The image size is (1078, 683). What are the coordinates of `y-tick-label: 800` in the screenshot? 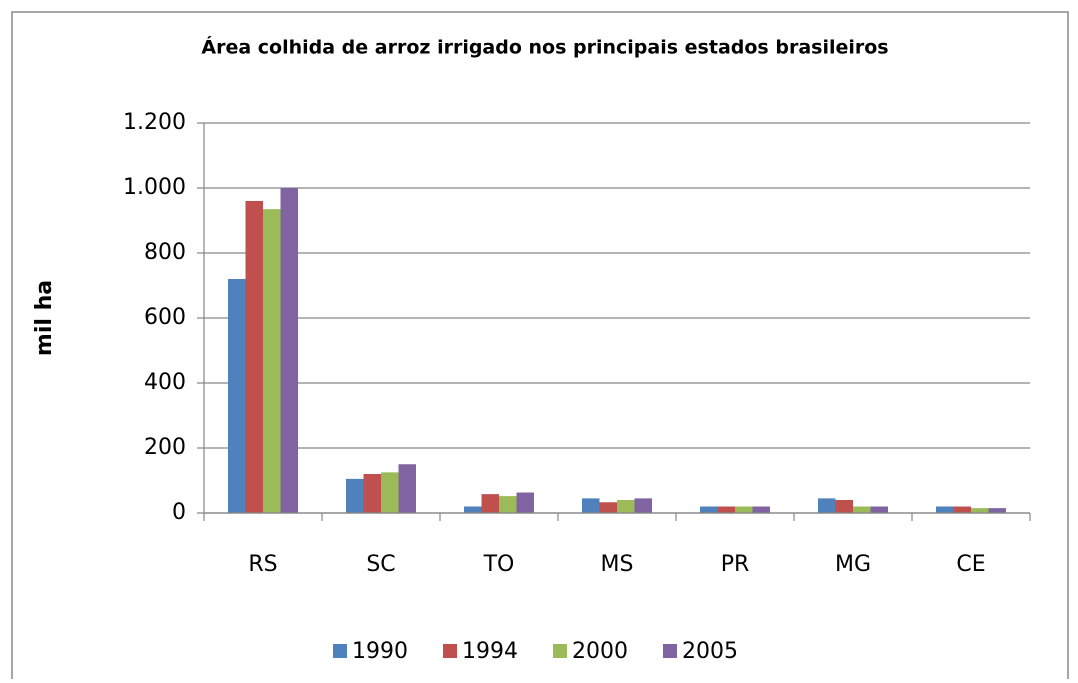 It's located at (165, 252).